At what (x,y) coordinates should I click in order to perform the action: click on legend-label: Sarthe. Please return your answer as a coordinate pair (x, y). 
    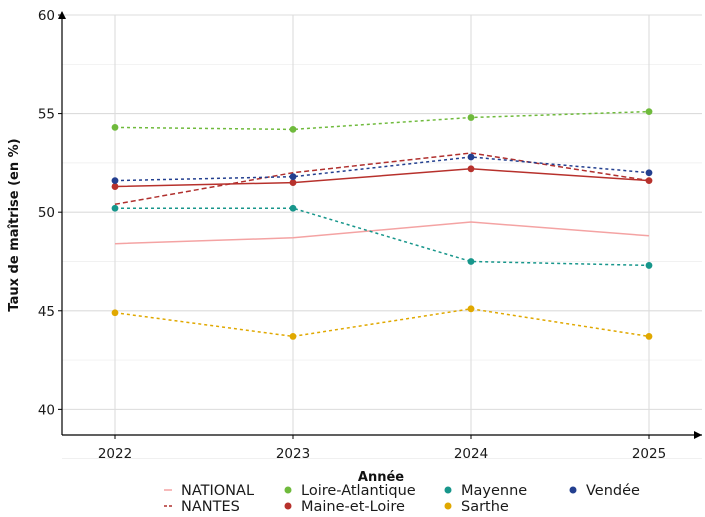
    Looking at the image, I should click on (485, 507).